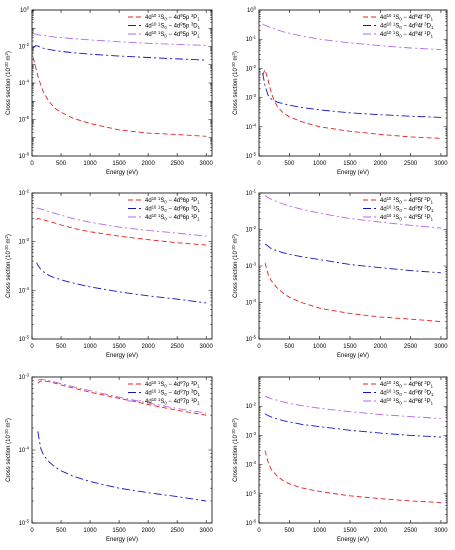 This screenshot has height=550, width=455. Describe the element at coordinates (259, 531) in the screenshot. I see `x-tick-label: 0` at that location.